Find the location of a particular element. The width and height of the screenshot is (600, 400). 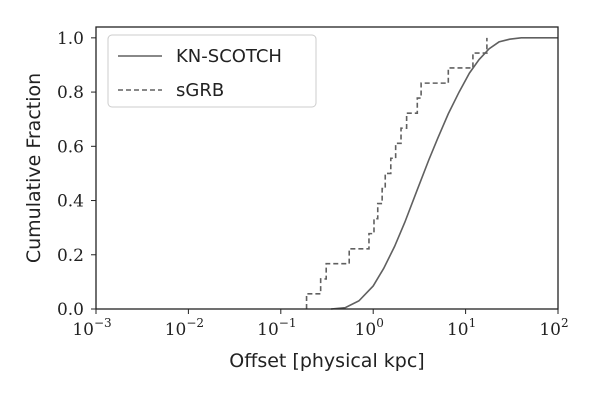

x-axis-label: Offset [physical kpc] is located at coordinates (326, 361).